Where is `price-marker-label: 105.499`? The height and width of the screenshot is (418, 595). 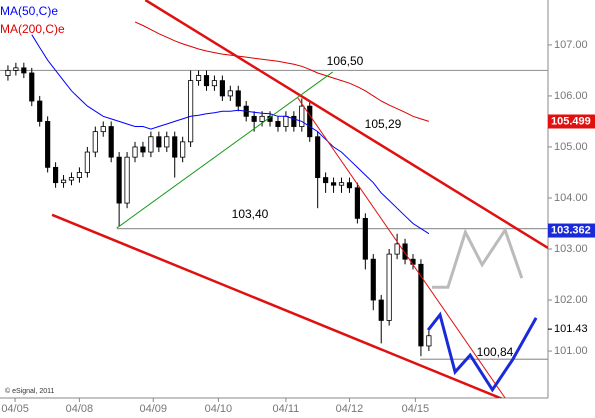
price-marker-label: 105.499 is located at coordinates (571, 121).